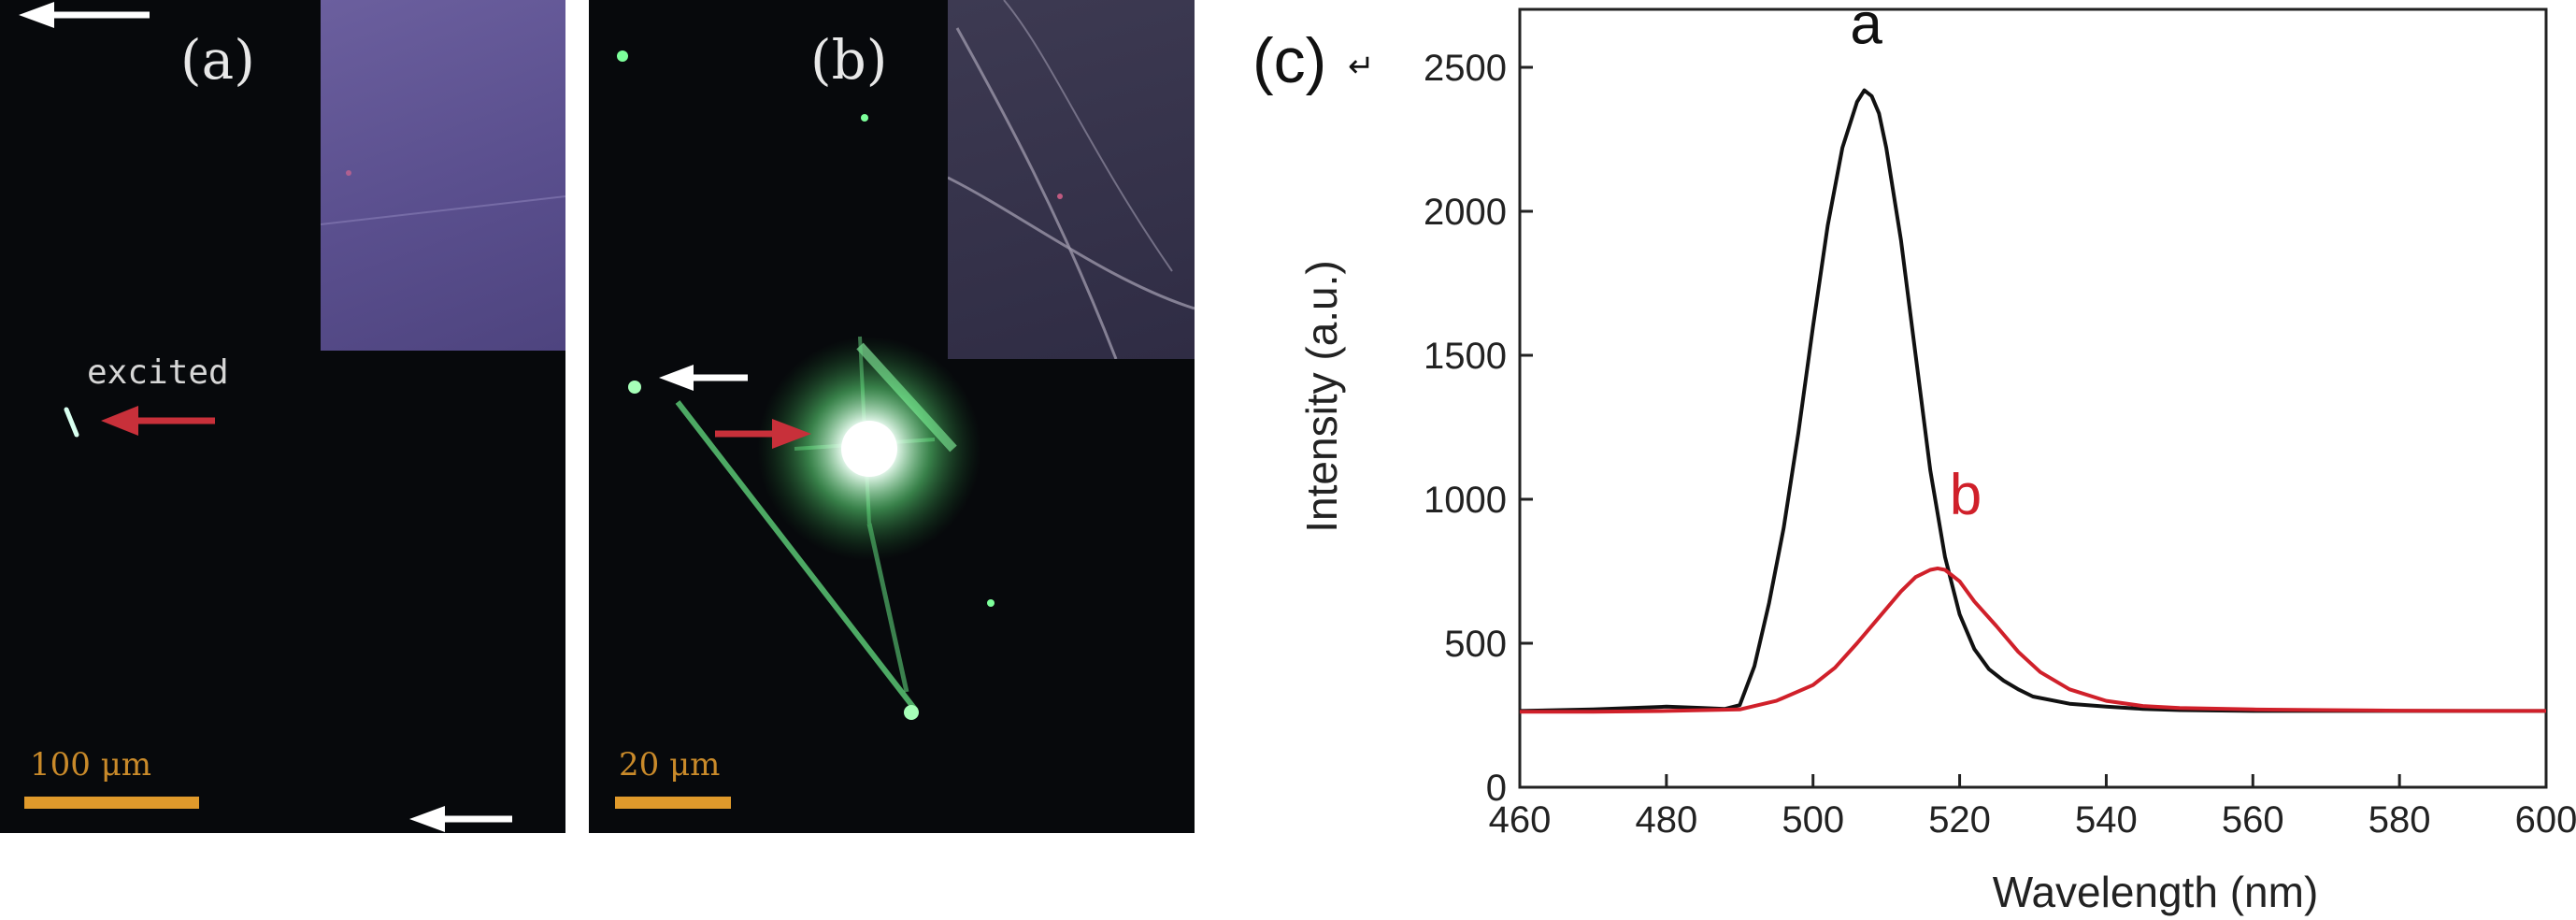 Image resolution: width=2576 pixels, height=920 pixels. I want to click on white-arrow-top, so click(84, 15).